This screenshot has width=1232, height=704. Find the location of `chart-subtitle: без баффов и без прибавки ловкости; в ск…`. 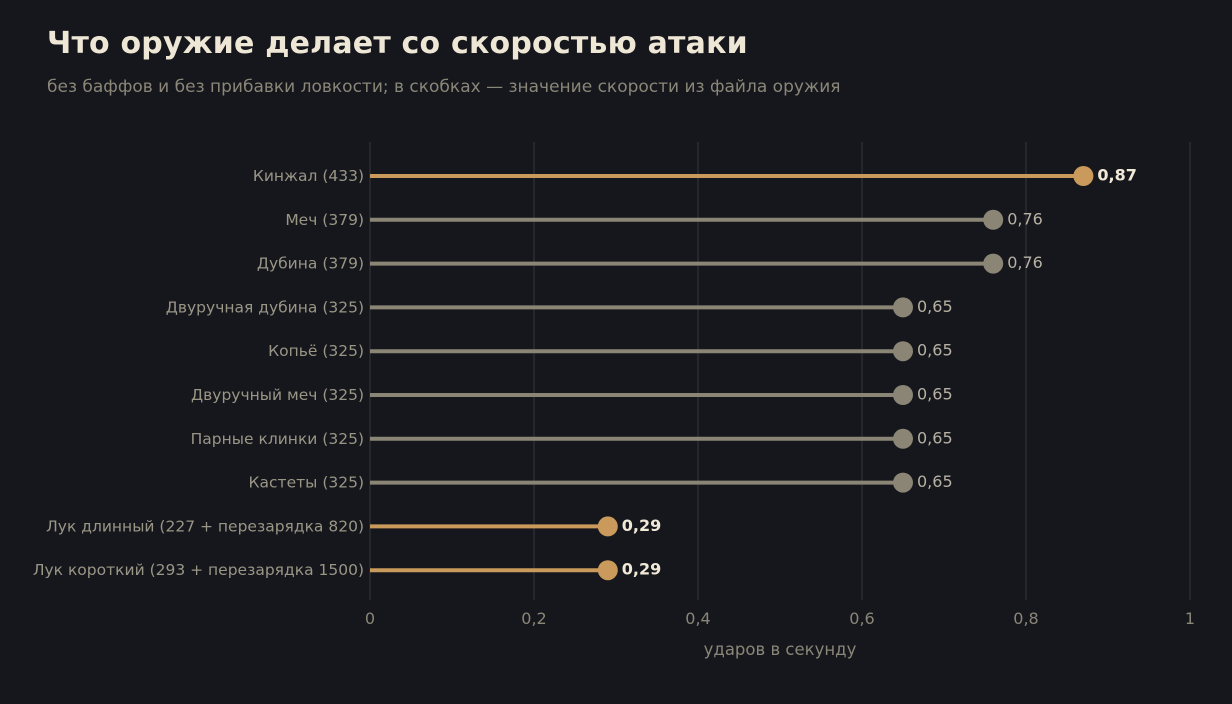

chart-subtitle: без баффов и без прибавки ловкости; в ск… is located at coordinates (444, 87).